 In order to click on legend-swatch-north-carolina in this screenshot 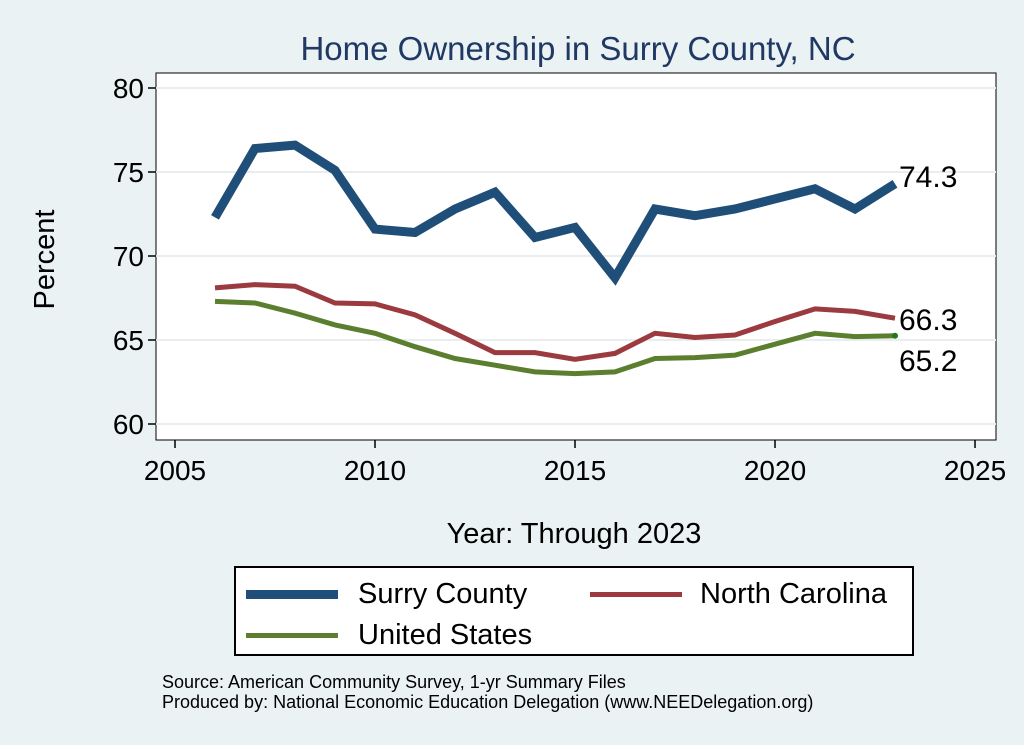, I will do `click(636, 594)`.